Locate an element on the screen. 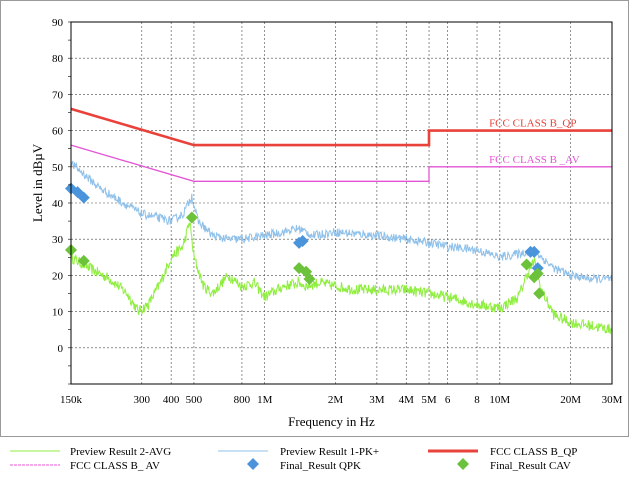 This screenshot has height=486, width=629. y-tick-label: 0 is located at coordinates (61, 349).